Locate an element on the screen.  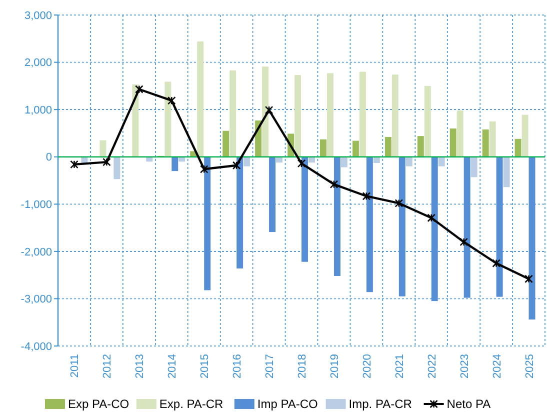
x-tick-label: 2017 is located at coordinates (270, 366).